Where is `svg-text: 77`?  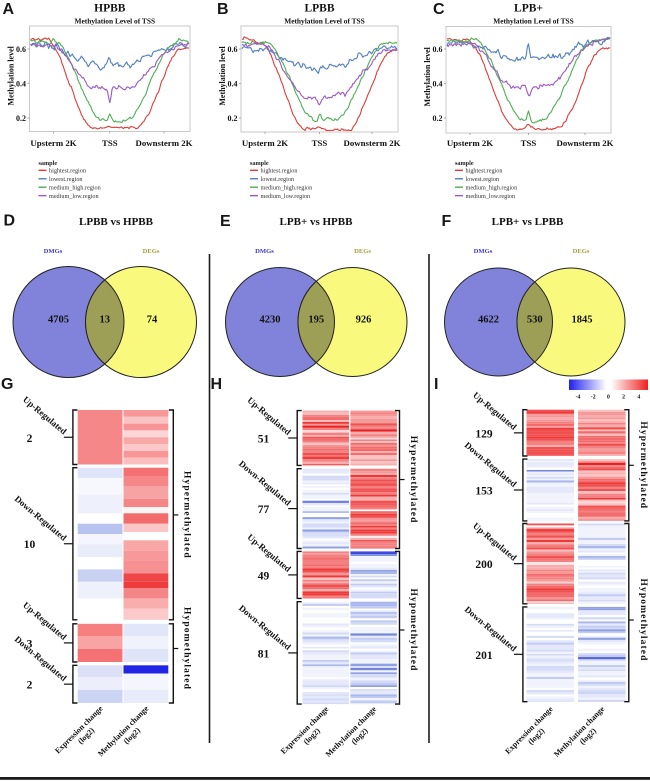
svg-text: 77 is located at coordinates (264, 510).